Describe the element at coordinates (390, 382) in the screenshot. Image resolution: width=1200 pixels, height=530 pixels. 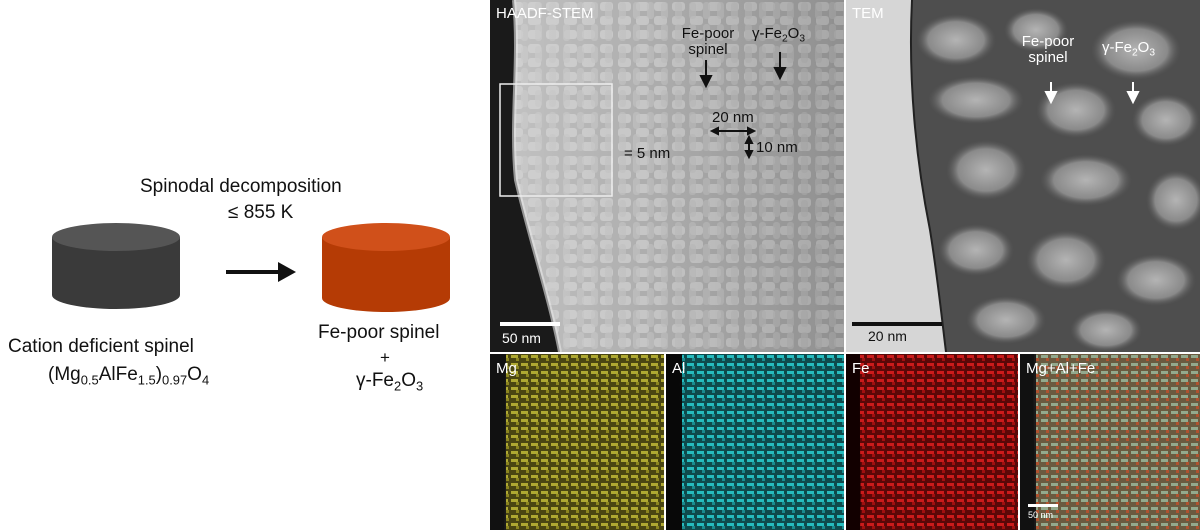
I see `gamma-fe2o3-label: γ-Fe2O3` at that location.